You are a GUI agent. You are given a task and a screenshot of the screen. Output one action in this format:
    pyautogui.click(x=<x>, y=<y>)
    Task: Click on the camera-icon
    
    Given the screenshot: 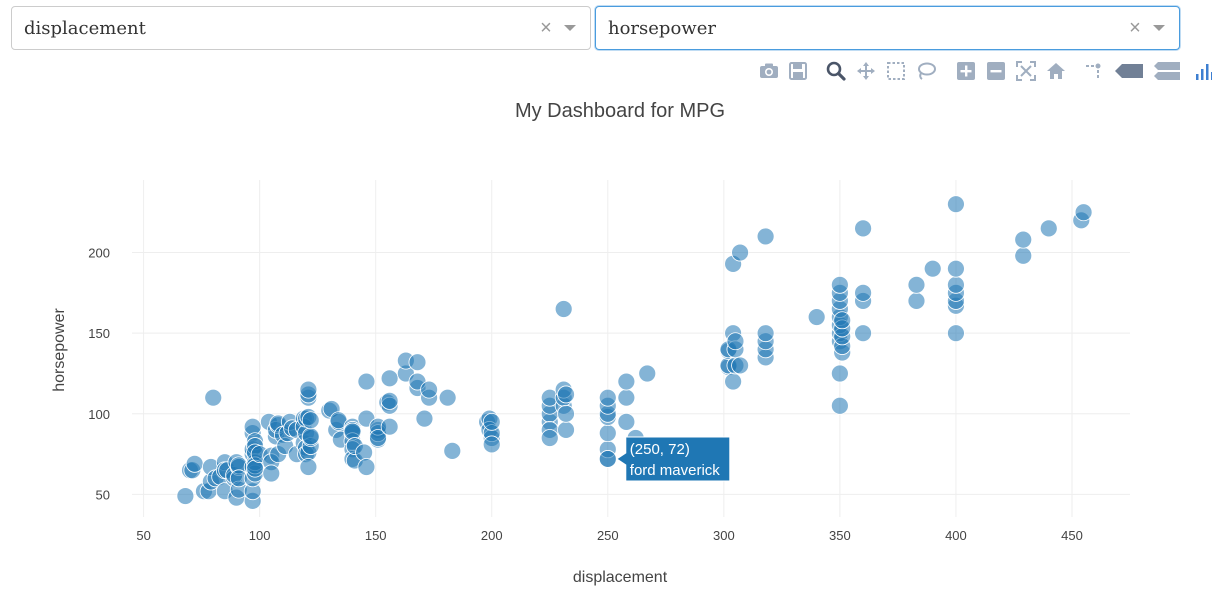 What is the action you would take?
    pyautogui.click(x=769, y=71)
    